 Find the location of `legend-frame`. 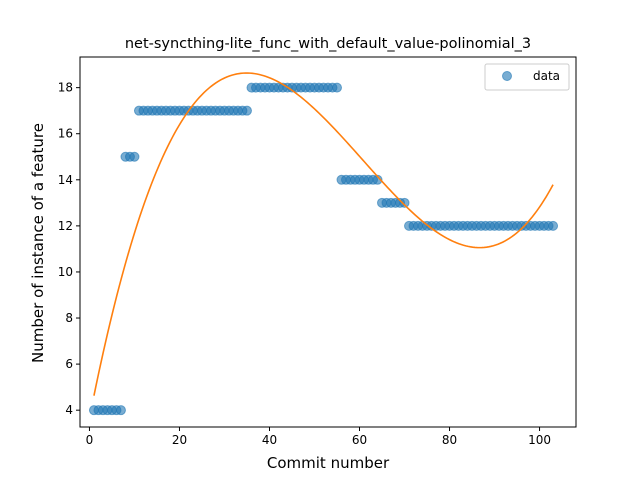

legend-frame is located at coordinates (527, 77).